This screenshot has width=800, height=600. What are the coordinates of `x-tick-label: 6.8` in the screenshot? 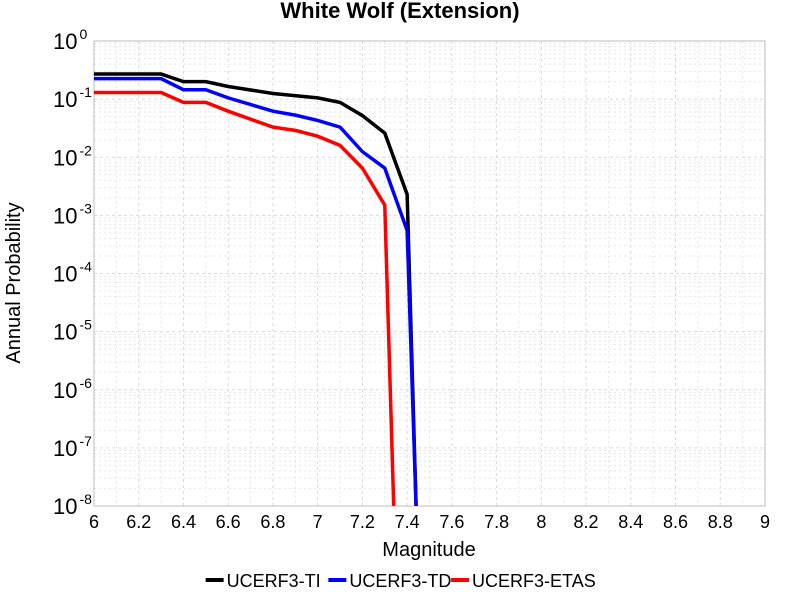 It's located at (272, 522).